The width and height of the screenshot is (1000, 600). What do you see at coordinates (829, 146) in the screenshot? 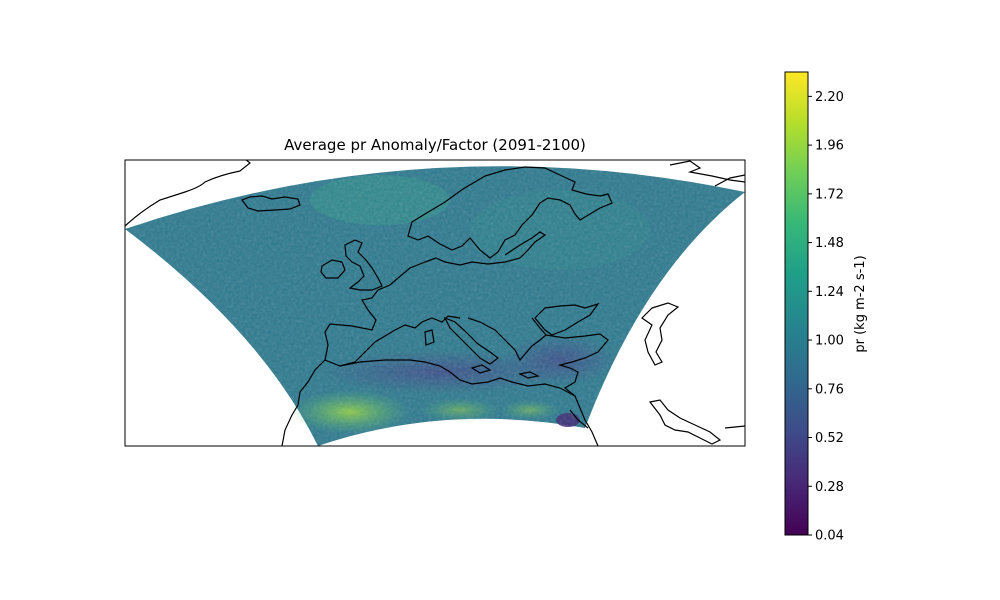
I see `colorbar-tick-label: 1.96` at bounding box center [829, 146].